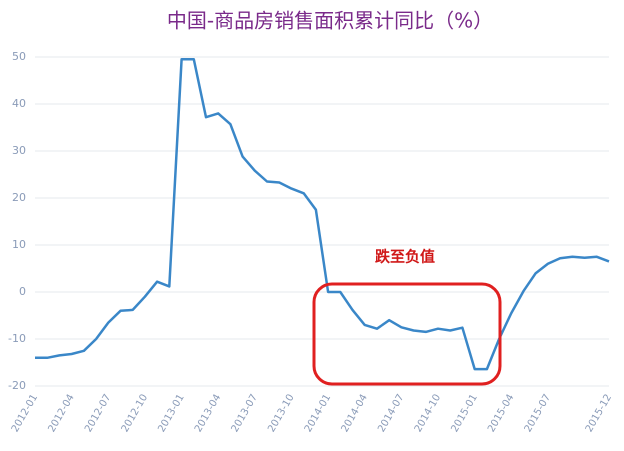 The width and height of the screenshot is (624, 451). What do you see at coordinates (19, 56) in the screenshot?
I see `y-tick-label: 50` at bounding box center [19, 56].